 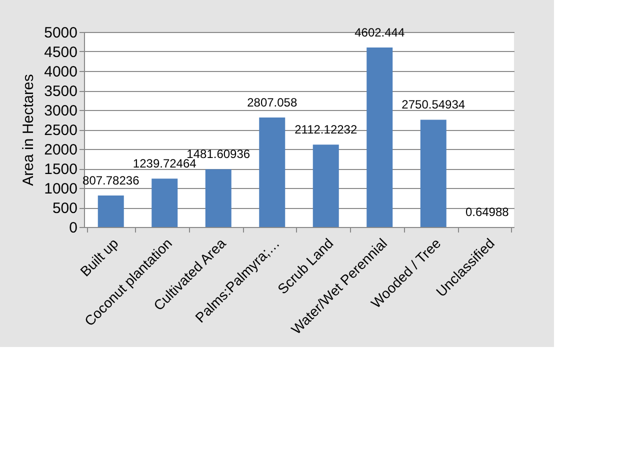 I want to click on y-tick-label: 1000, so click(x=61, y=189).